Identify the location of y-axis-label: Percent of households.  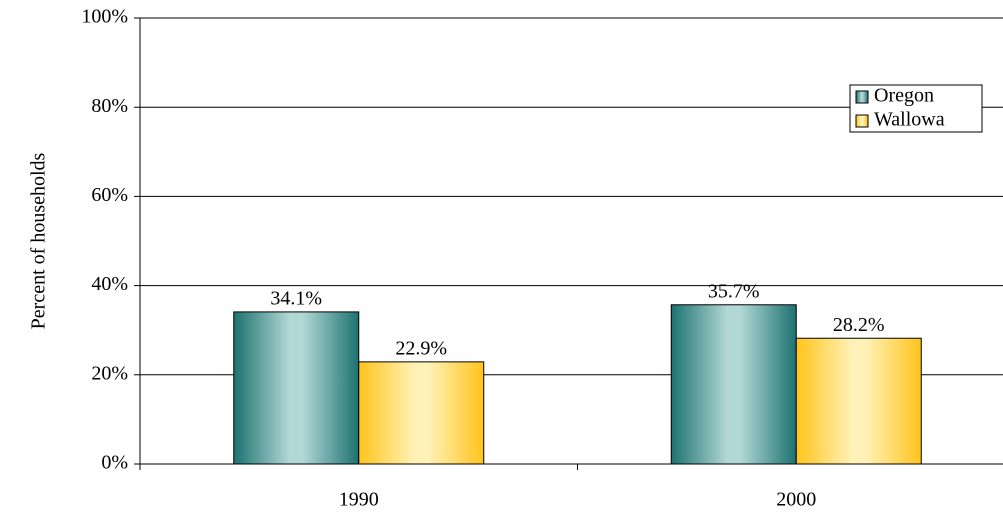
(39, 240).